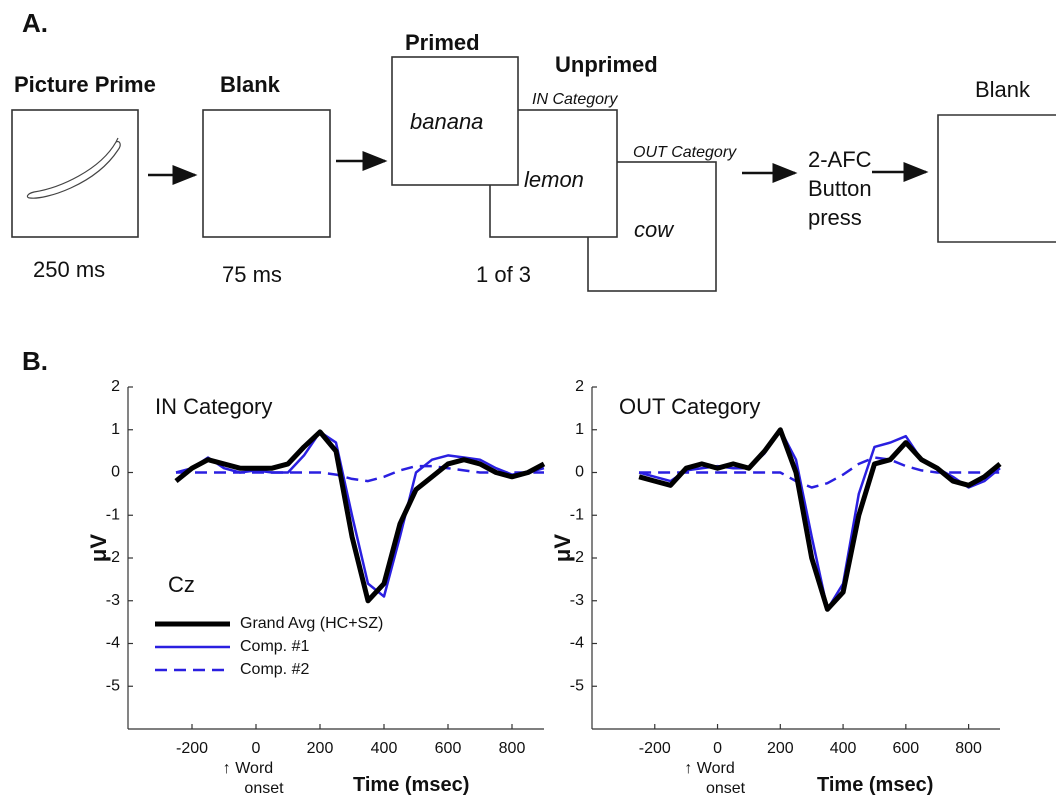  I want to click on prime-box, so click(75, 173).